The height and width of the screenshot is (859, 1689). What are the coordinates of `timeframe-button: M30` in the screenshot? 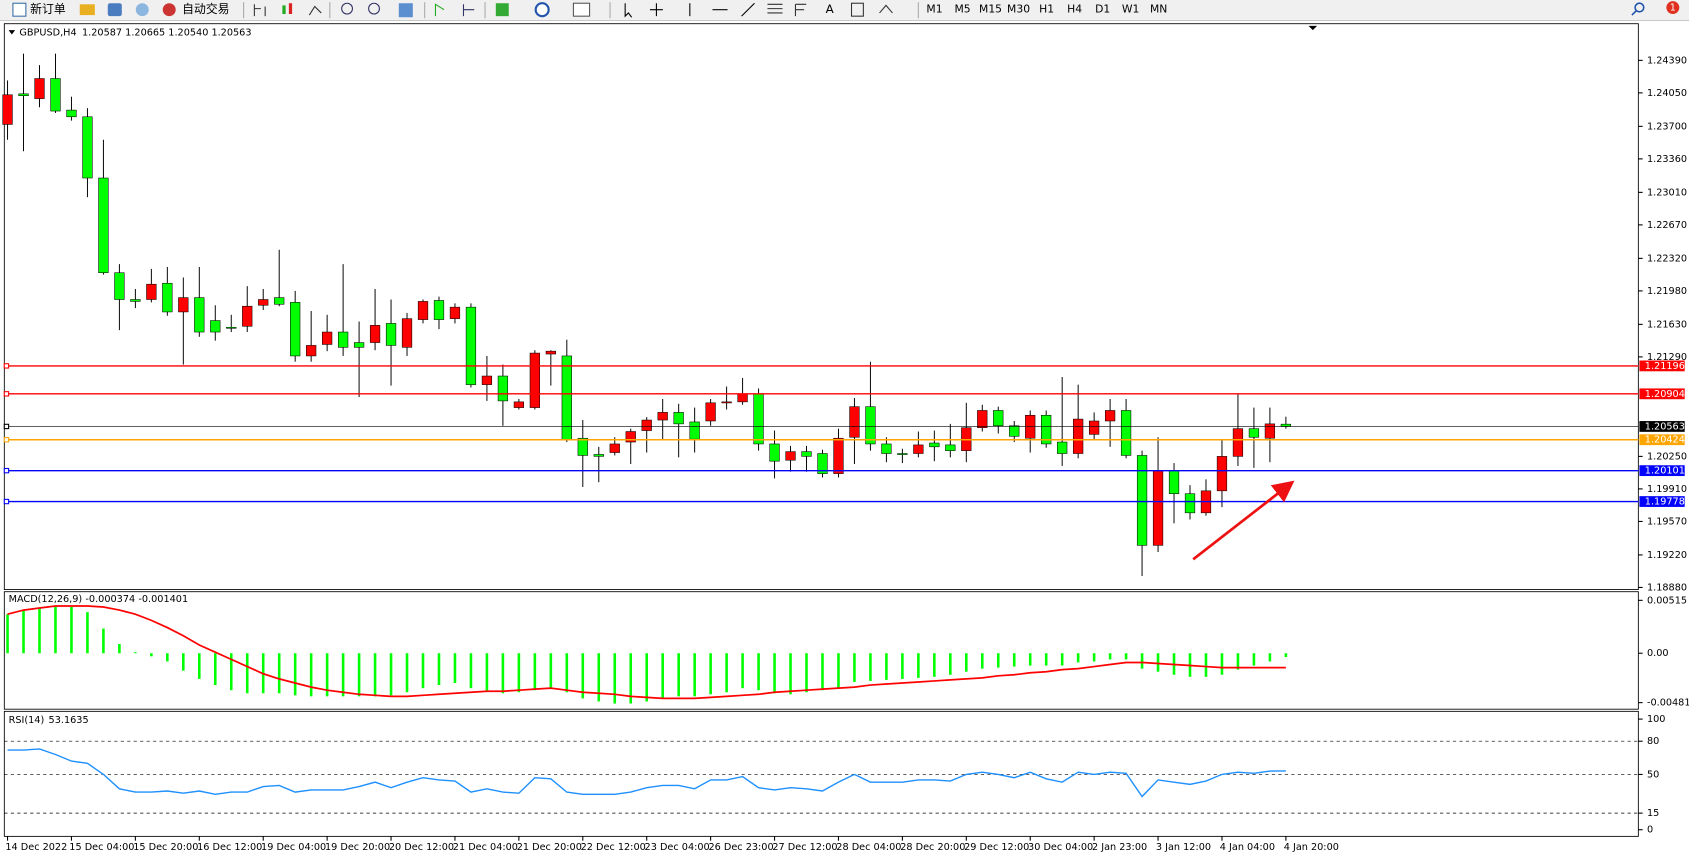 It's located at (1018, 9).